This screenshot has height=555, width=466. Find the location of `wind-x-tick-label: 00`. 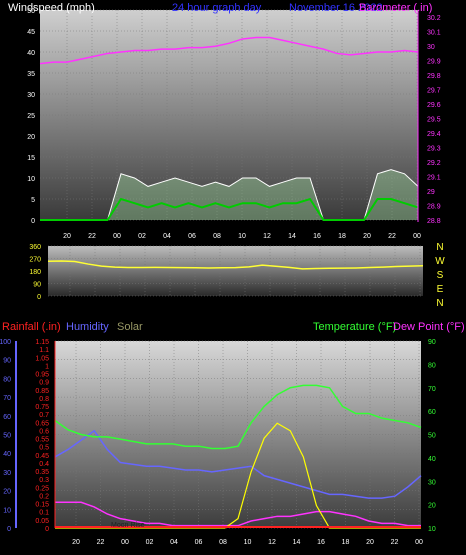

wind-x-tick-label: 00 is located at coordinates (417, 236).